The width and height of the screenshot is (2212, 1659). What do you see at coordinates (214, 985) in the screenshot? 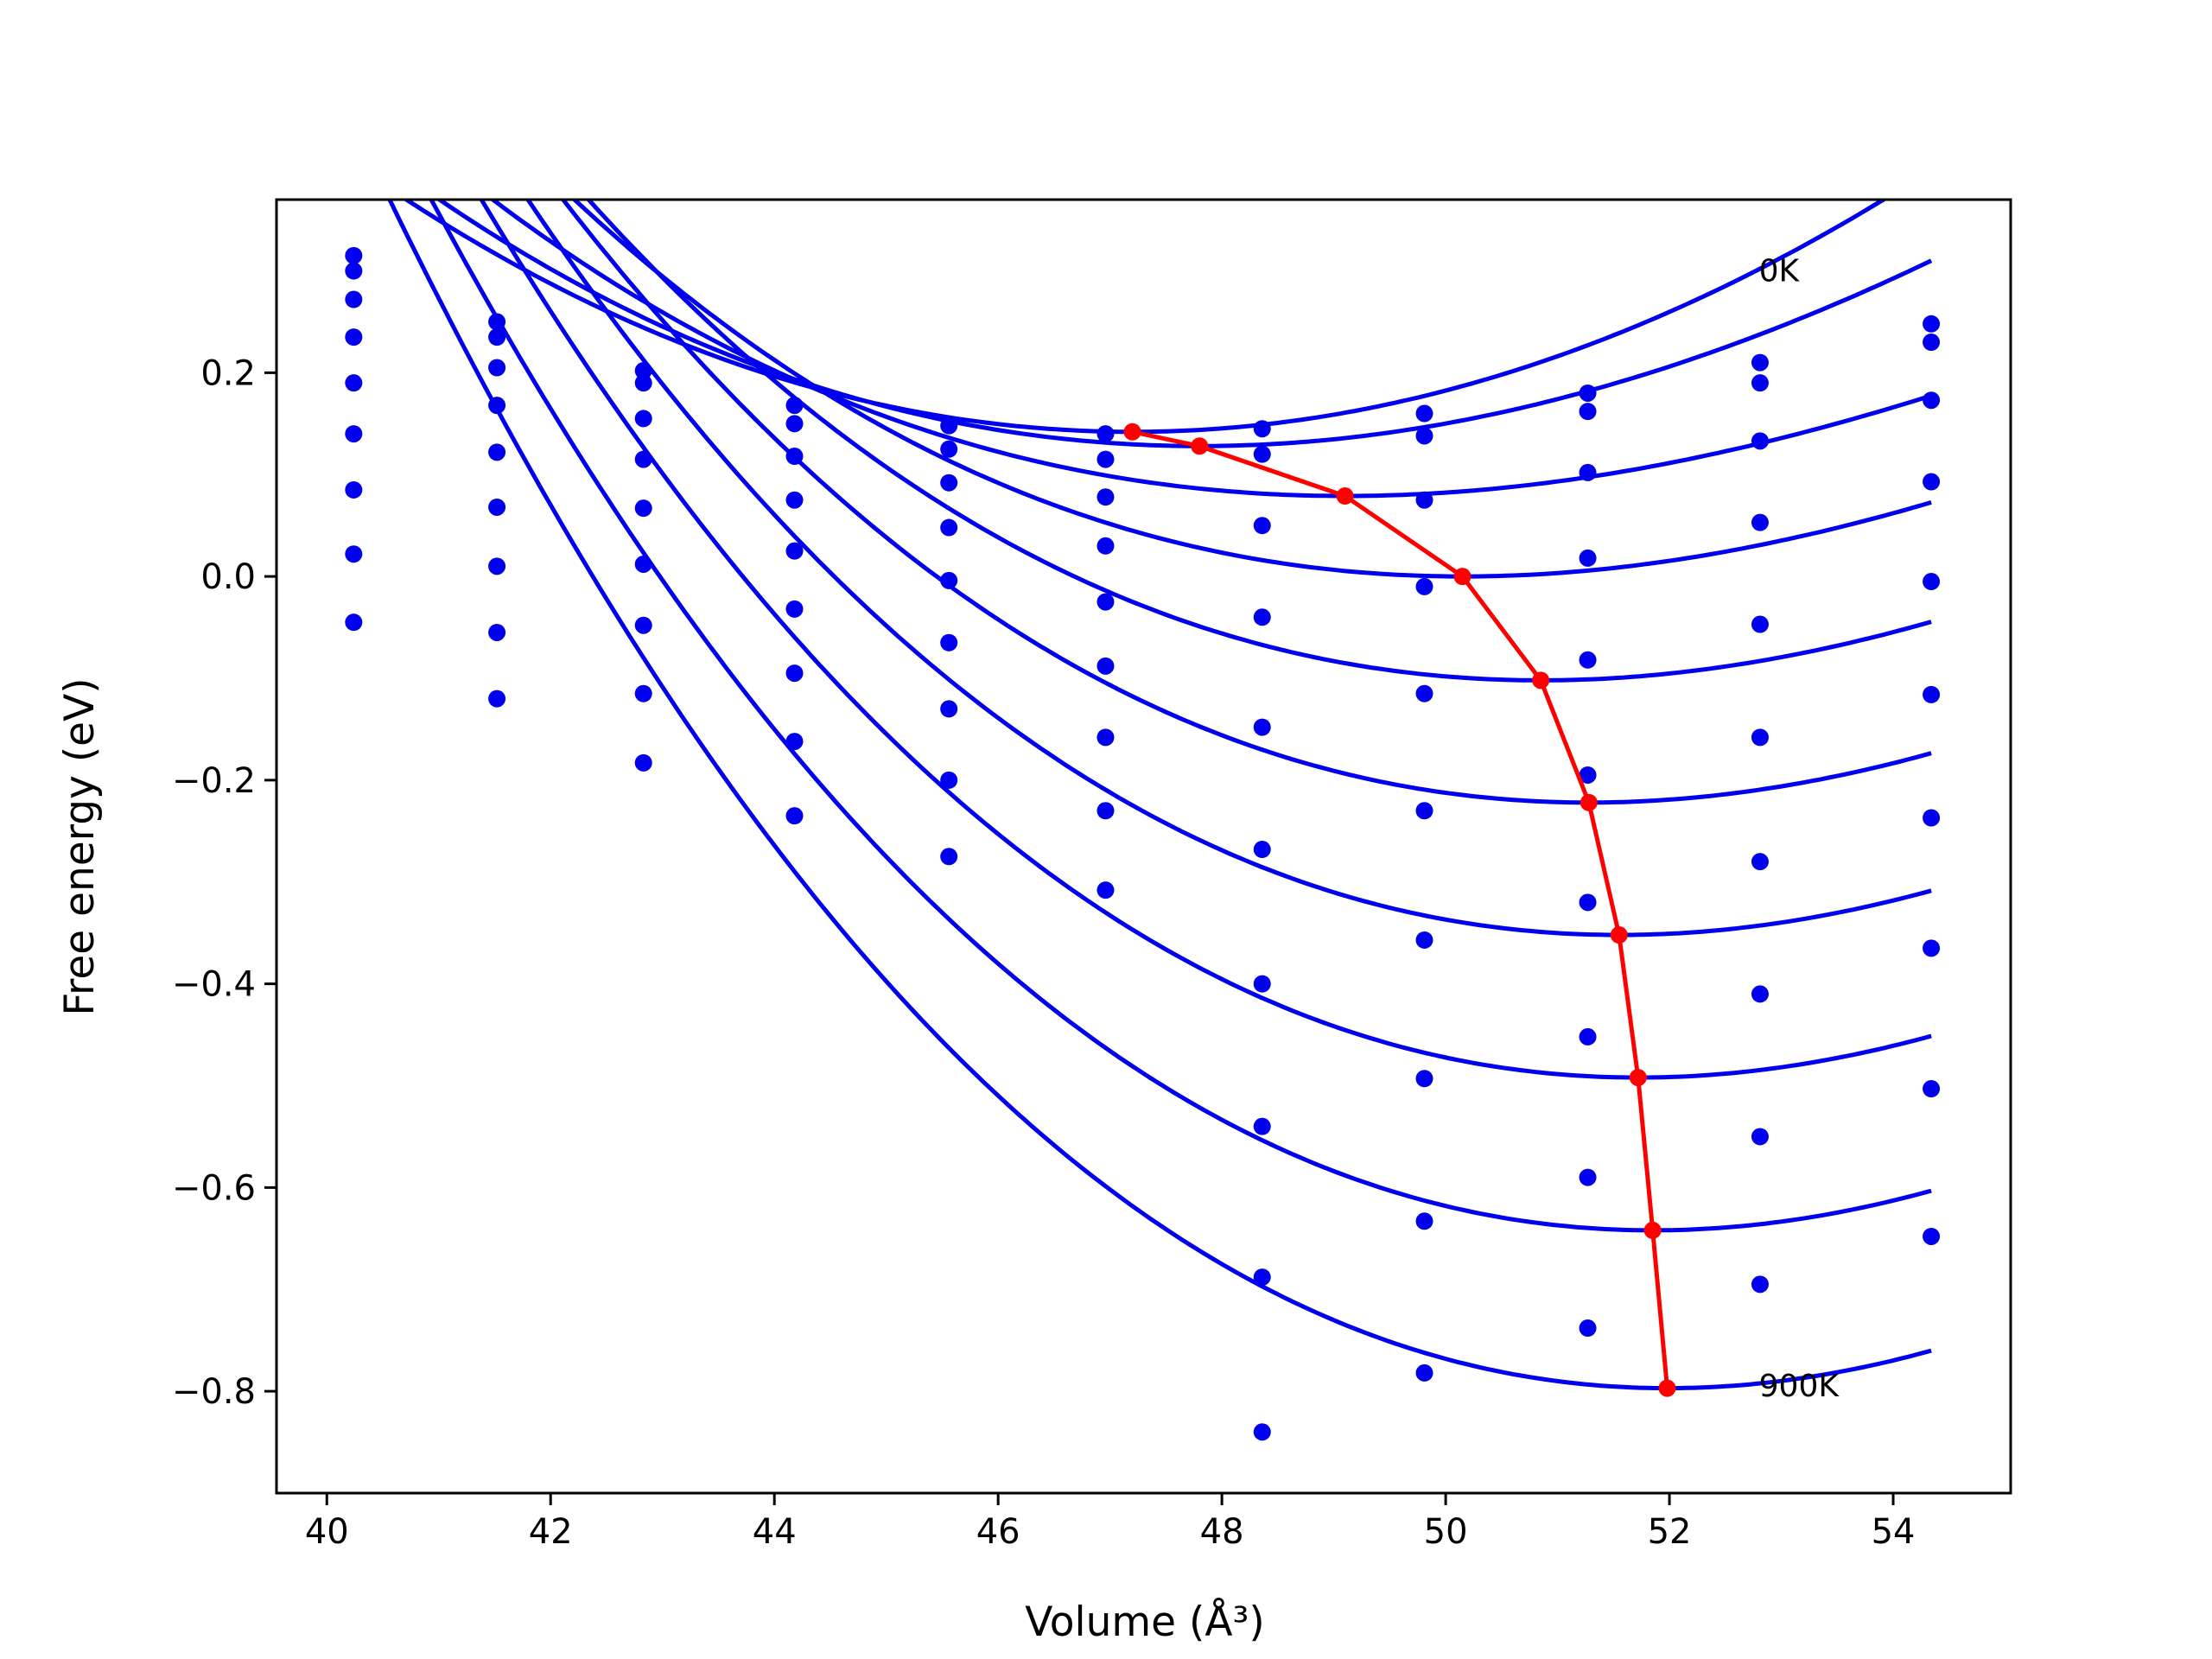
I see `y-tick-label: −0.4` at bounding box center [214, 985].